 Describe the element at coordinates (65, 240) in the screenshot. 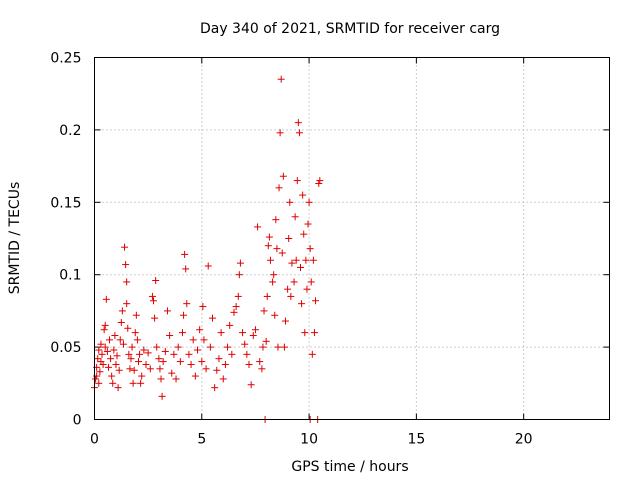

I see `y-tick-labels: 0 0.05 0.1 0.15 0.2 0.25` at that location.